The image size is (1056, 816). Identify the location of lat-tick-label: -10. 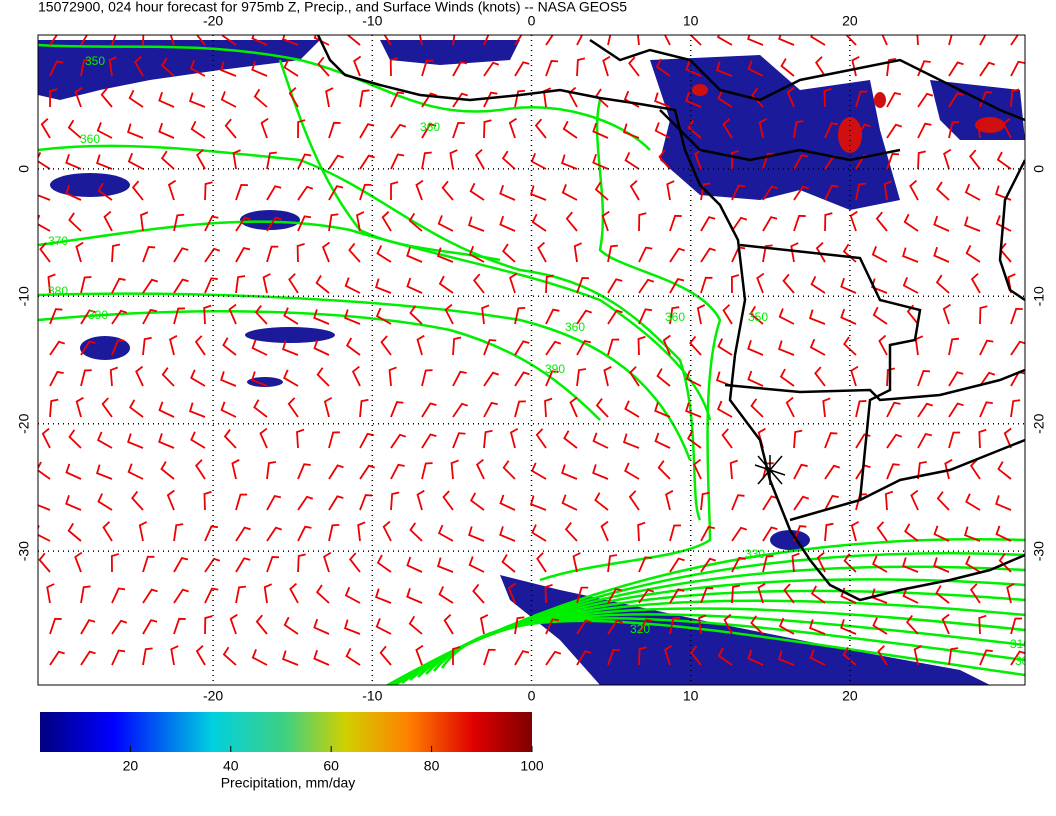
(24, 296).